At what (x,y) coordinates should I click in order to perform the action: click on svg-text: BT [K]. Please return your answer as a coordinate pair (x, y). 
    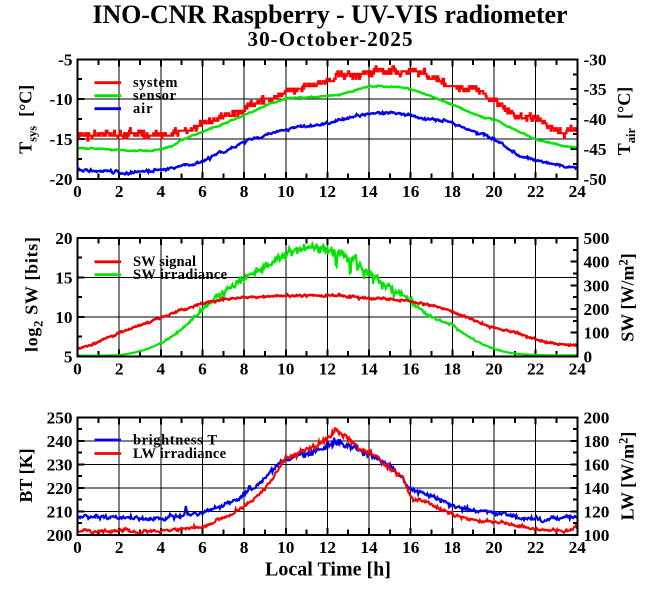
    Looking at the image, I should click on (26, 475).